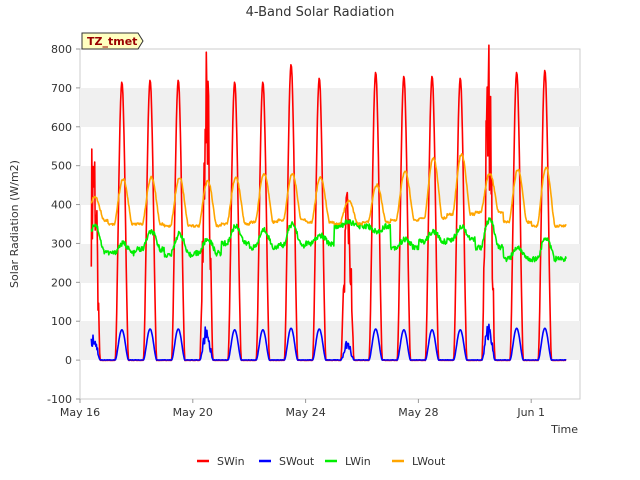  I want to click on y-tick-label: 300, so click(61, 243).